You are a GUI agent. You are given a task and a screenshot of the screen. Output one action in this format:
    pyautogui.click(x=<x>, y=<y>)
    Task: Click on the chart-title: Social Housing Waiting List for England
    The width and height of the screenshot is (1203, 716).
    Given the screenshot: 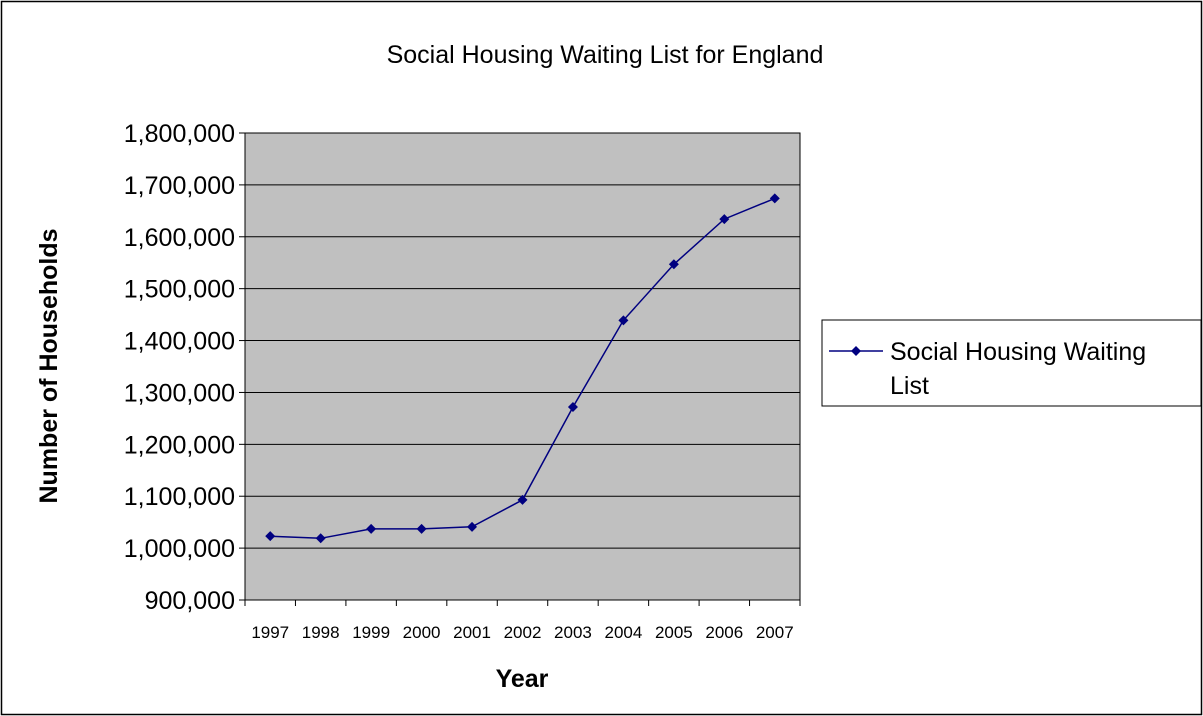 What is the action you would take?
    pyautogui.click(x=605, y=55)
    